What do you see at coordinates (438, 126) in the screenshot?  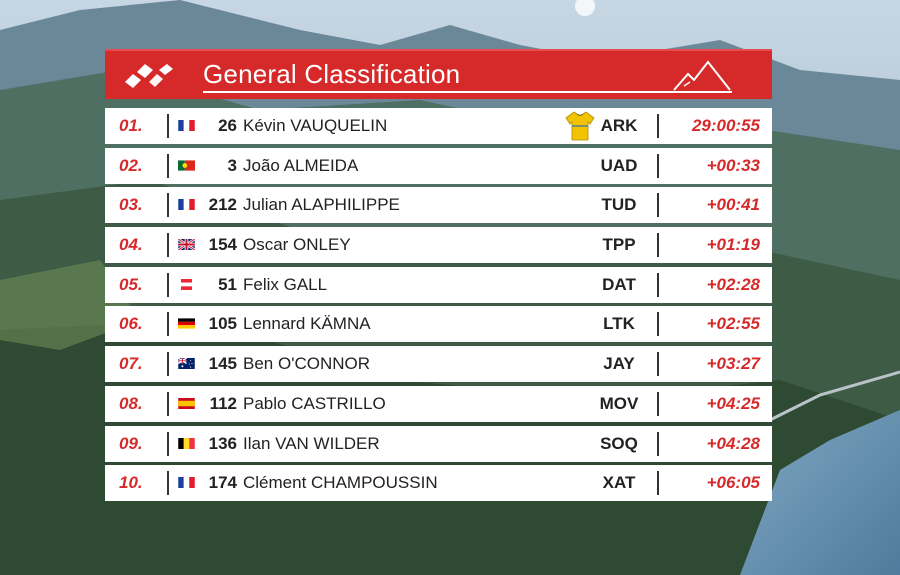 I see `standings-row-1: 01. 26 Kévin VAUQUELIN ARK 29:00:55` at bounding box center [438, 126].